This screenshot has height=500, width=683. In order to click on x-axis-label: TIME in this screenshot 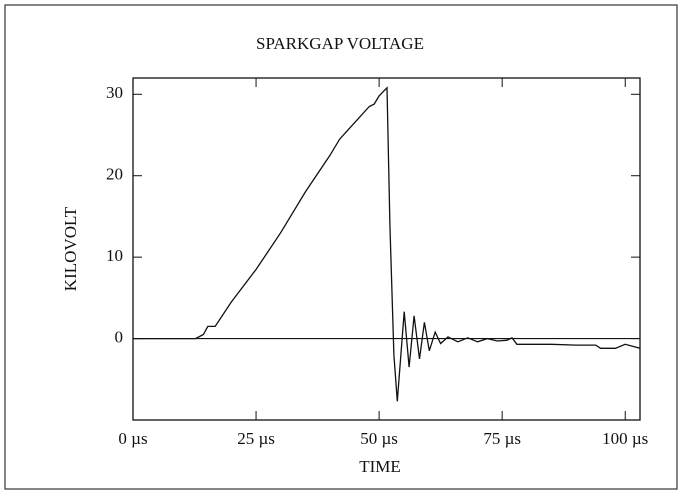, I will do `click(380, 466)`.